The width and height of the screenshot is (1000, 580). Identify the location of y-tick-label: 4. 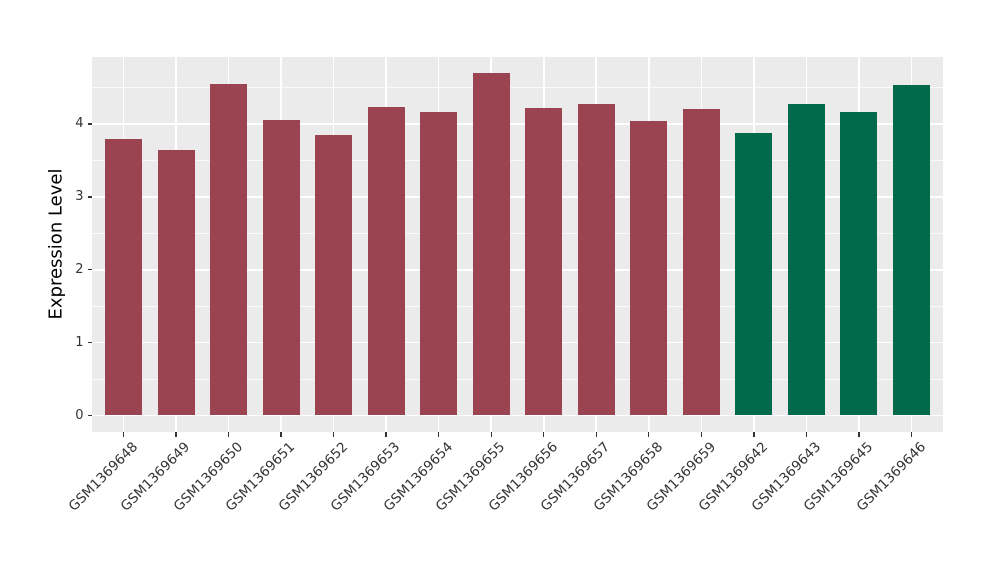
(79, 123).